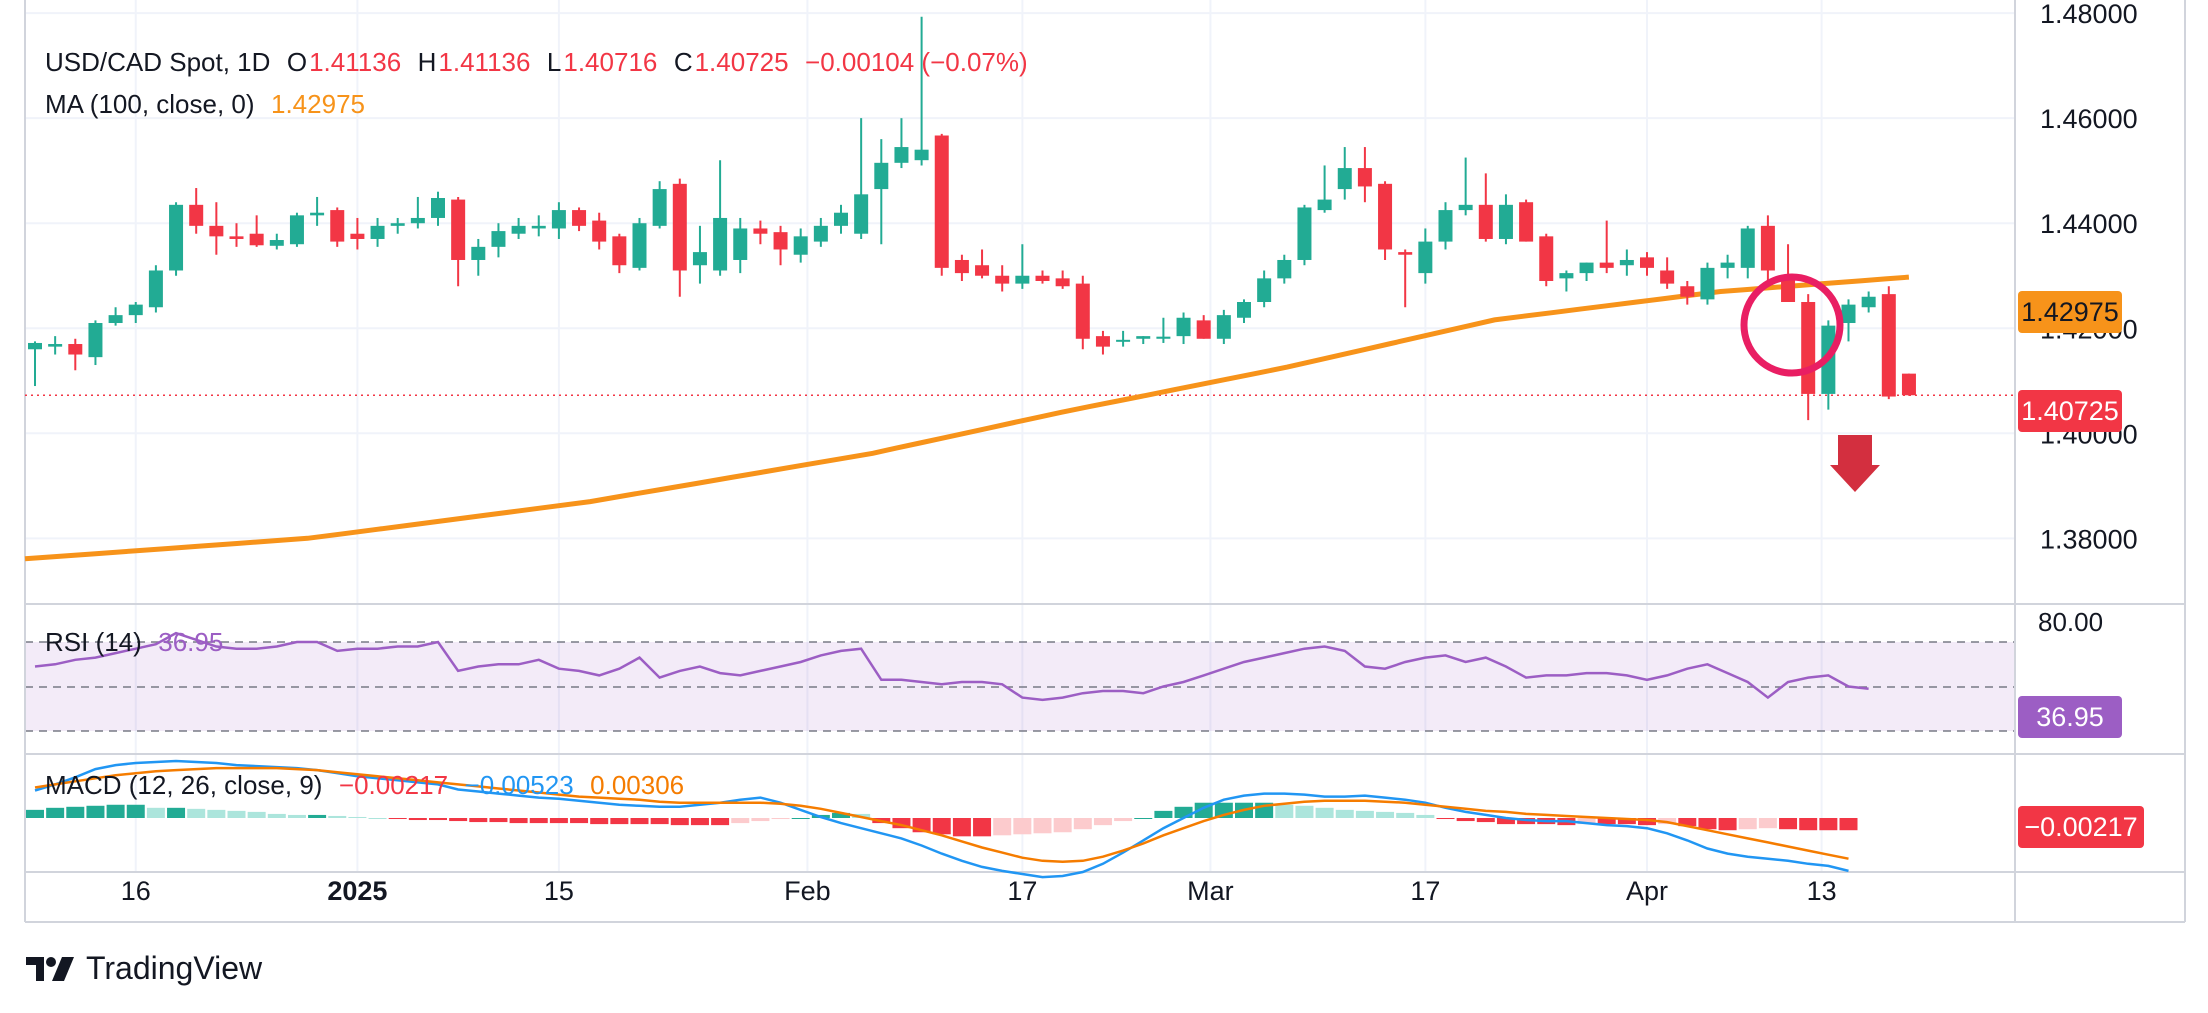 The width and height of the screenshot is (2208, 1013). I want to click on highlight-circle, so click(1792, 325).